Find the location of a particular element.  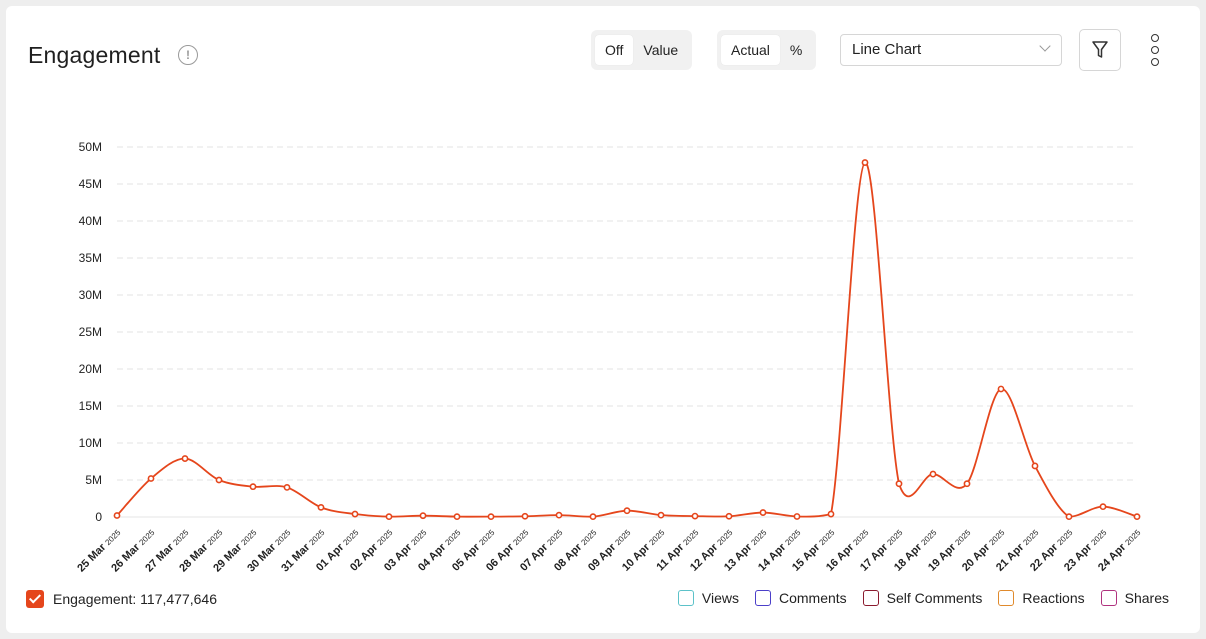

legend-views: Views is located at coordinates (708, 598).